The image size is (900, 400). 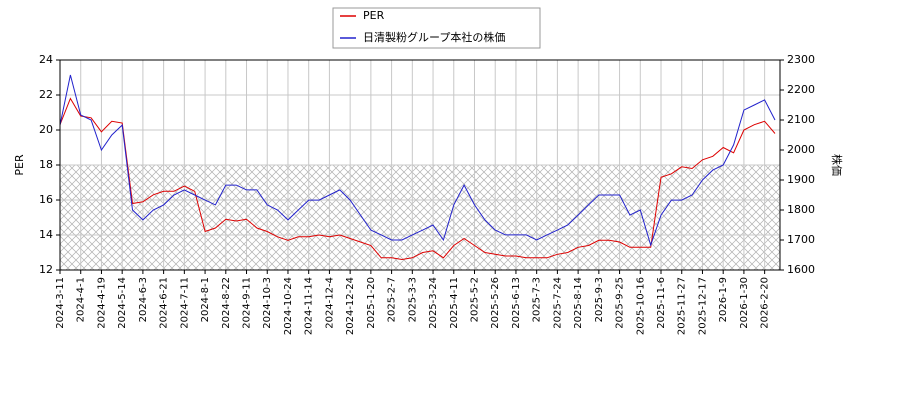 What do you see at coordinates (801, 59) in the screenshot?
I see `y2-tick-label: 2300` at bounding box center [801, 59].